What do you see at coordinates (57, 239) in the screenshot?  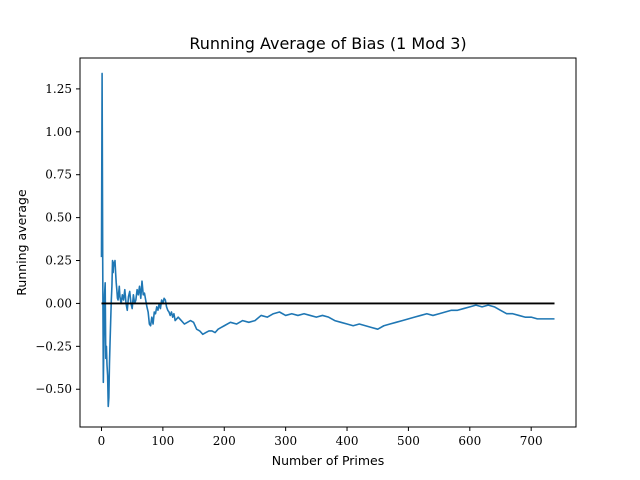 I see `y-axis: −0.50 −0.25 0.00 0.25 0.50 0.75 1.00 1.25` at bounding box center [57, 239].